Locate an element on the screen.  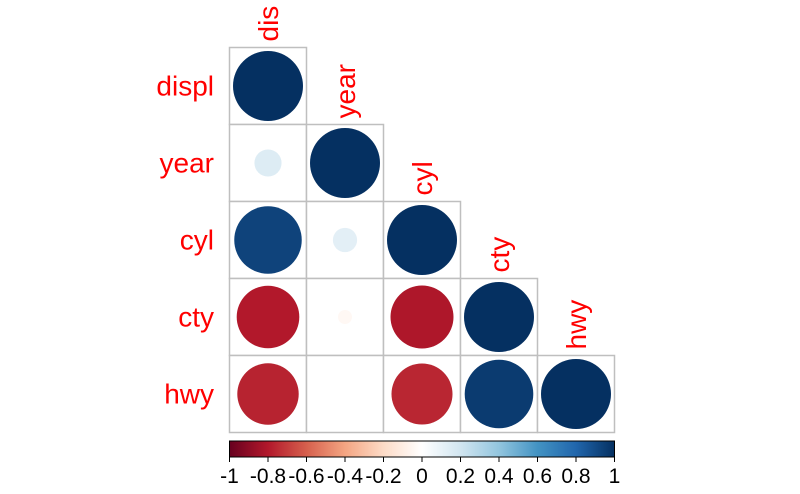
colorbar-tick-label: 0.2 is located at coordinates (460, 476).